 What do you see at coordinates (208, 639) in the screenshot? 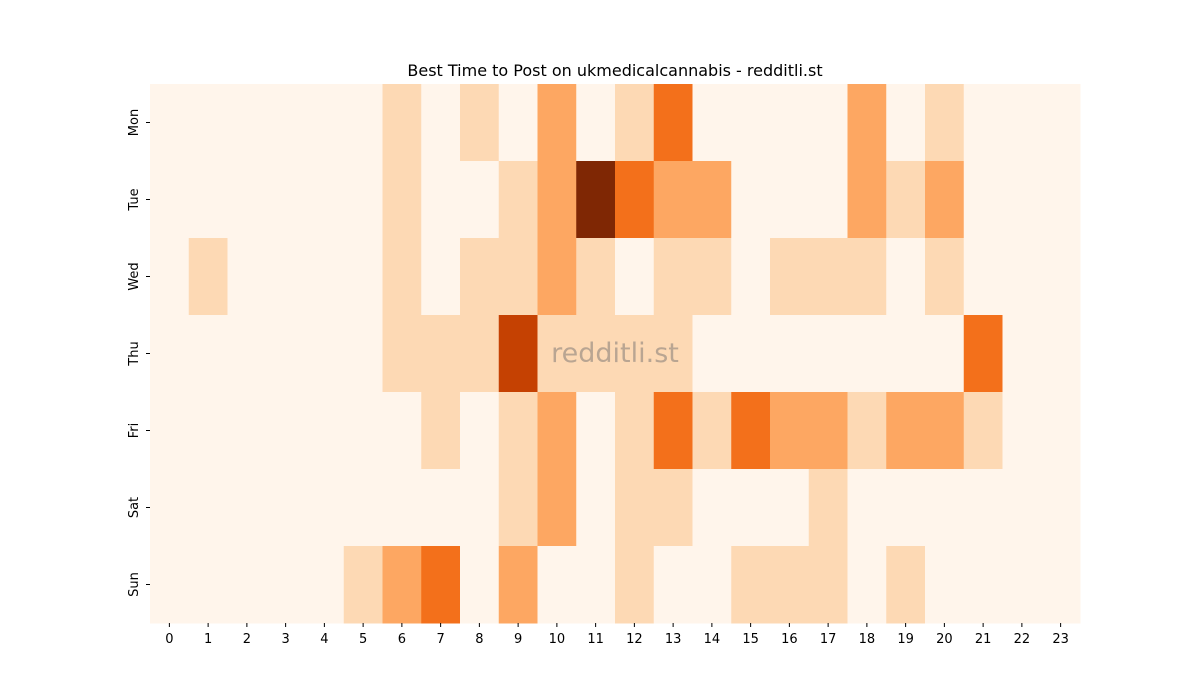
I see `x-tick-label: 1` at bounding box center [208, 639].